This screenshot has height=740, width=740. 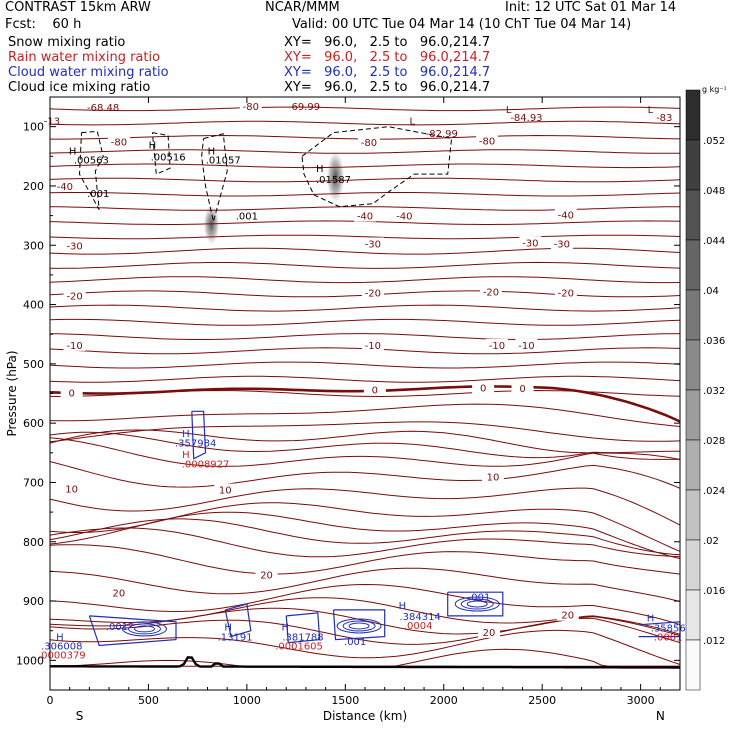 I want to click on contour-label-2-1: -20, so click(x=373, y=294).